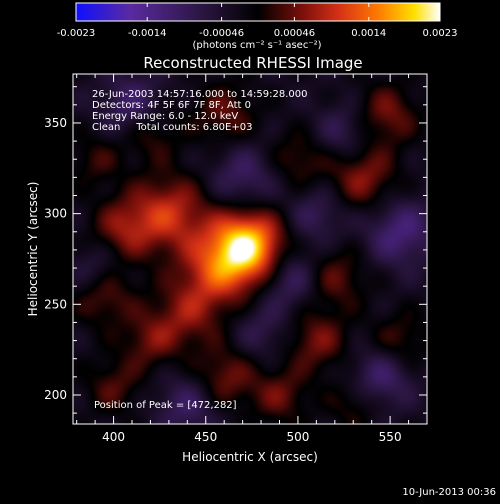  Describe the element at coordinates (171, 105) in the screenshot. I see `annotation-detectors: Detectors: 4F 5F 6F 7F 8F, Att 0` at that location.